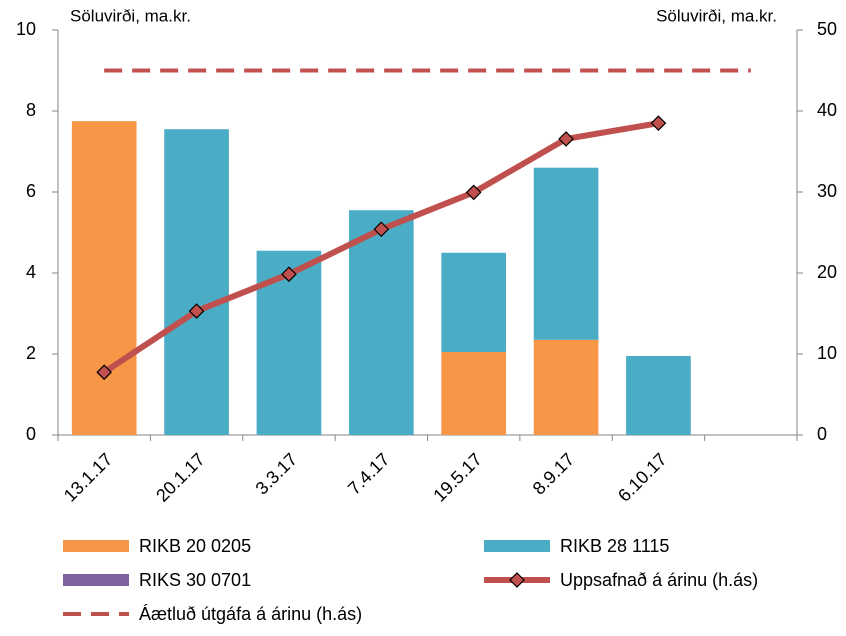 Image resolution: width=846 pixels, height=636 pixels. What do you see at coordinates (822, 434) in the screenshot?
I see `y2-tick-label: 0` at bounding box center [822, 434].